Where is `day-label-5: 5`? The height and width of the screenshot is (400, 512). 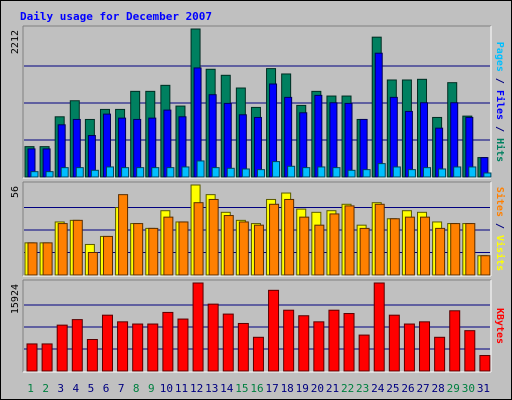 day-label-5: 5 is located at coordinates (91, 388).